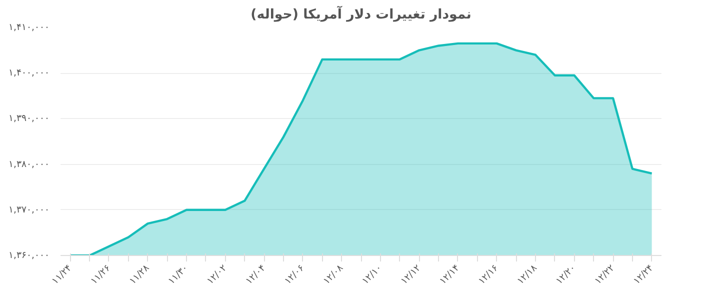 This screenshot has height=293, width=701. What do you see at coordinates (217, 274) in the screenshot?
I see `x-tick-label: ۱۲/۰۲` at bounding box center [217, 274].